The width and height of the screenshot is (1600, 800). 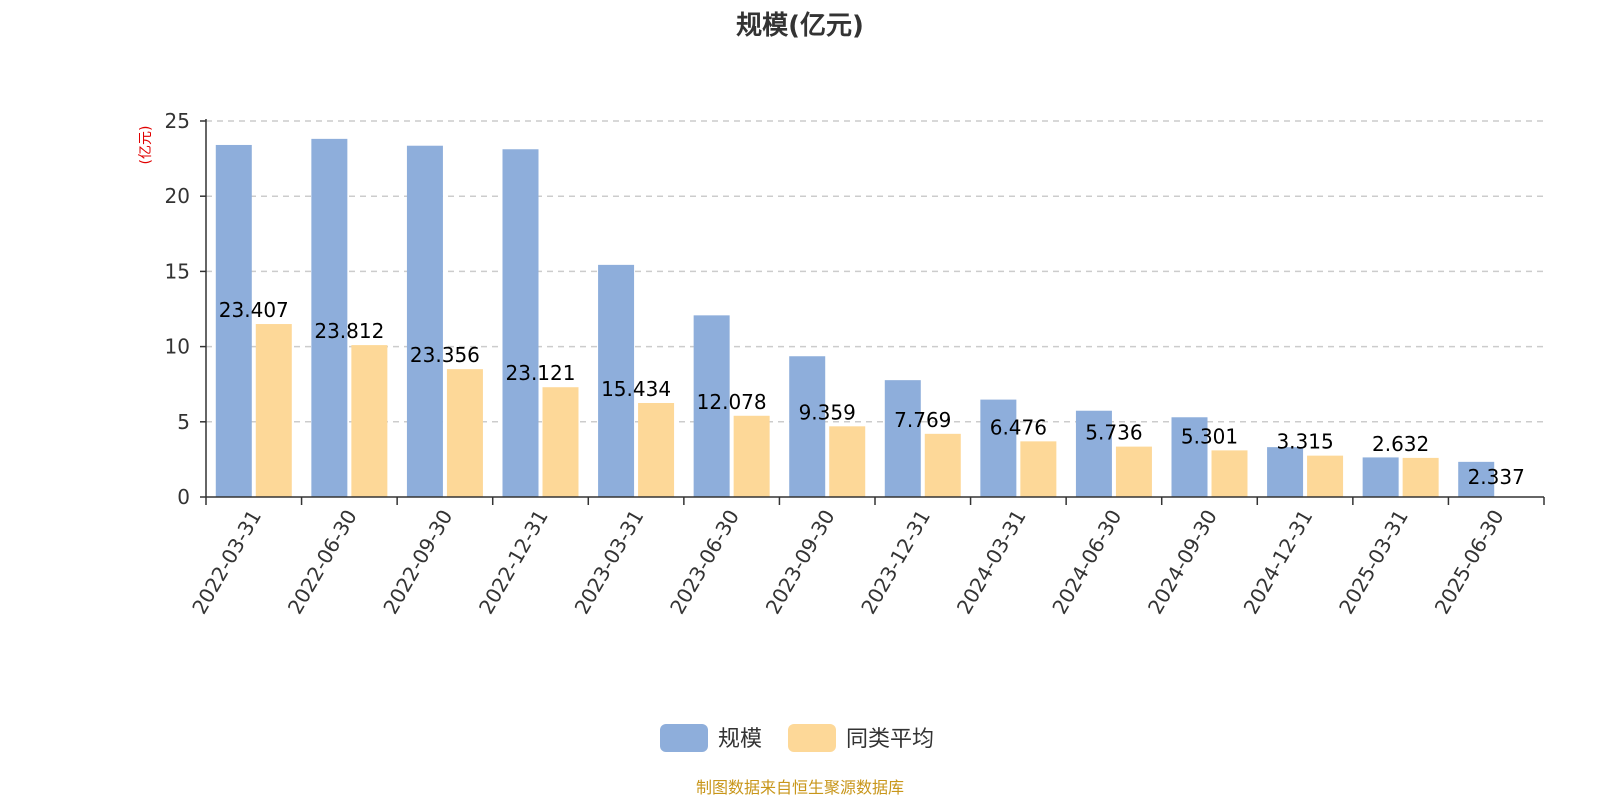 I want to click on x-tick-label: 2022-09-30, so click(x=417, y=562).